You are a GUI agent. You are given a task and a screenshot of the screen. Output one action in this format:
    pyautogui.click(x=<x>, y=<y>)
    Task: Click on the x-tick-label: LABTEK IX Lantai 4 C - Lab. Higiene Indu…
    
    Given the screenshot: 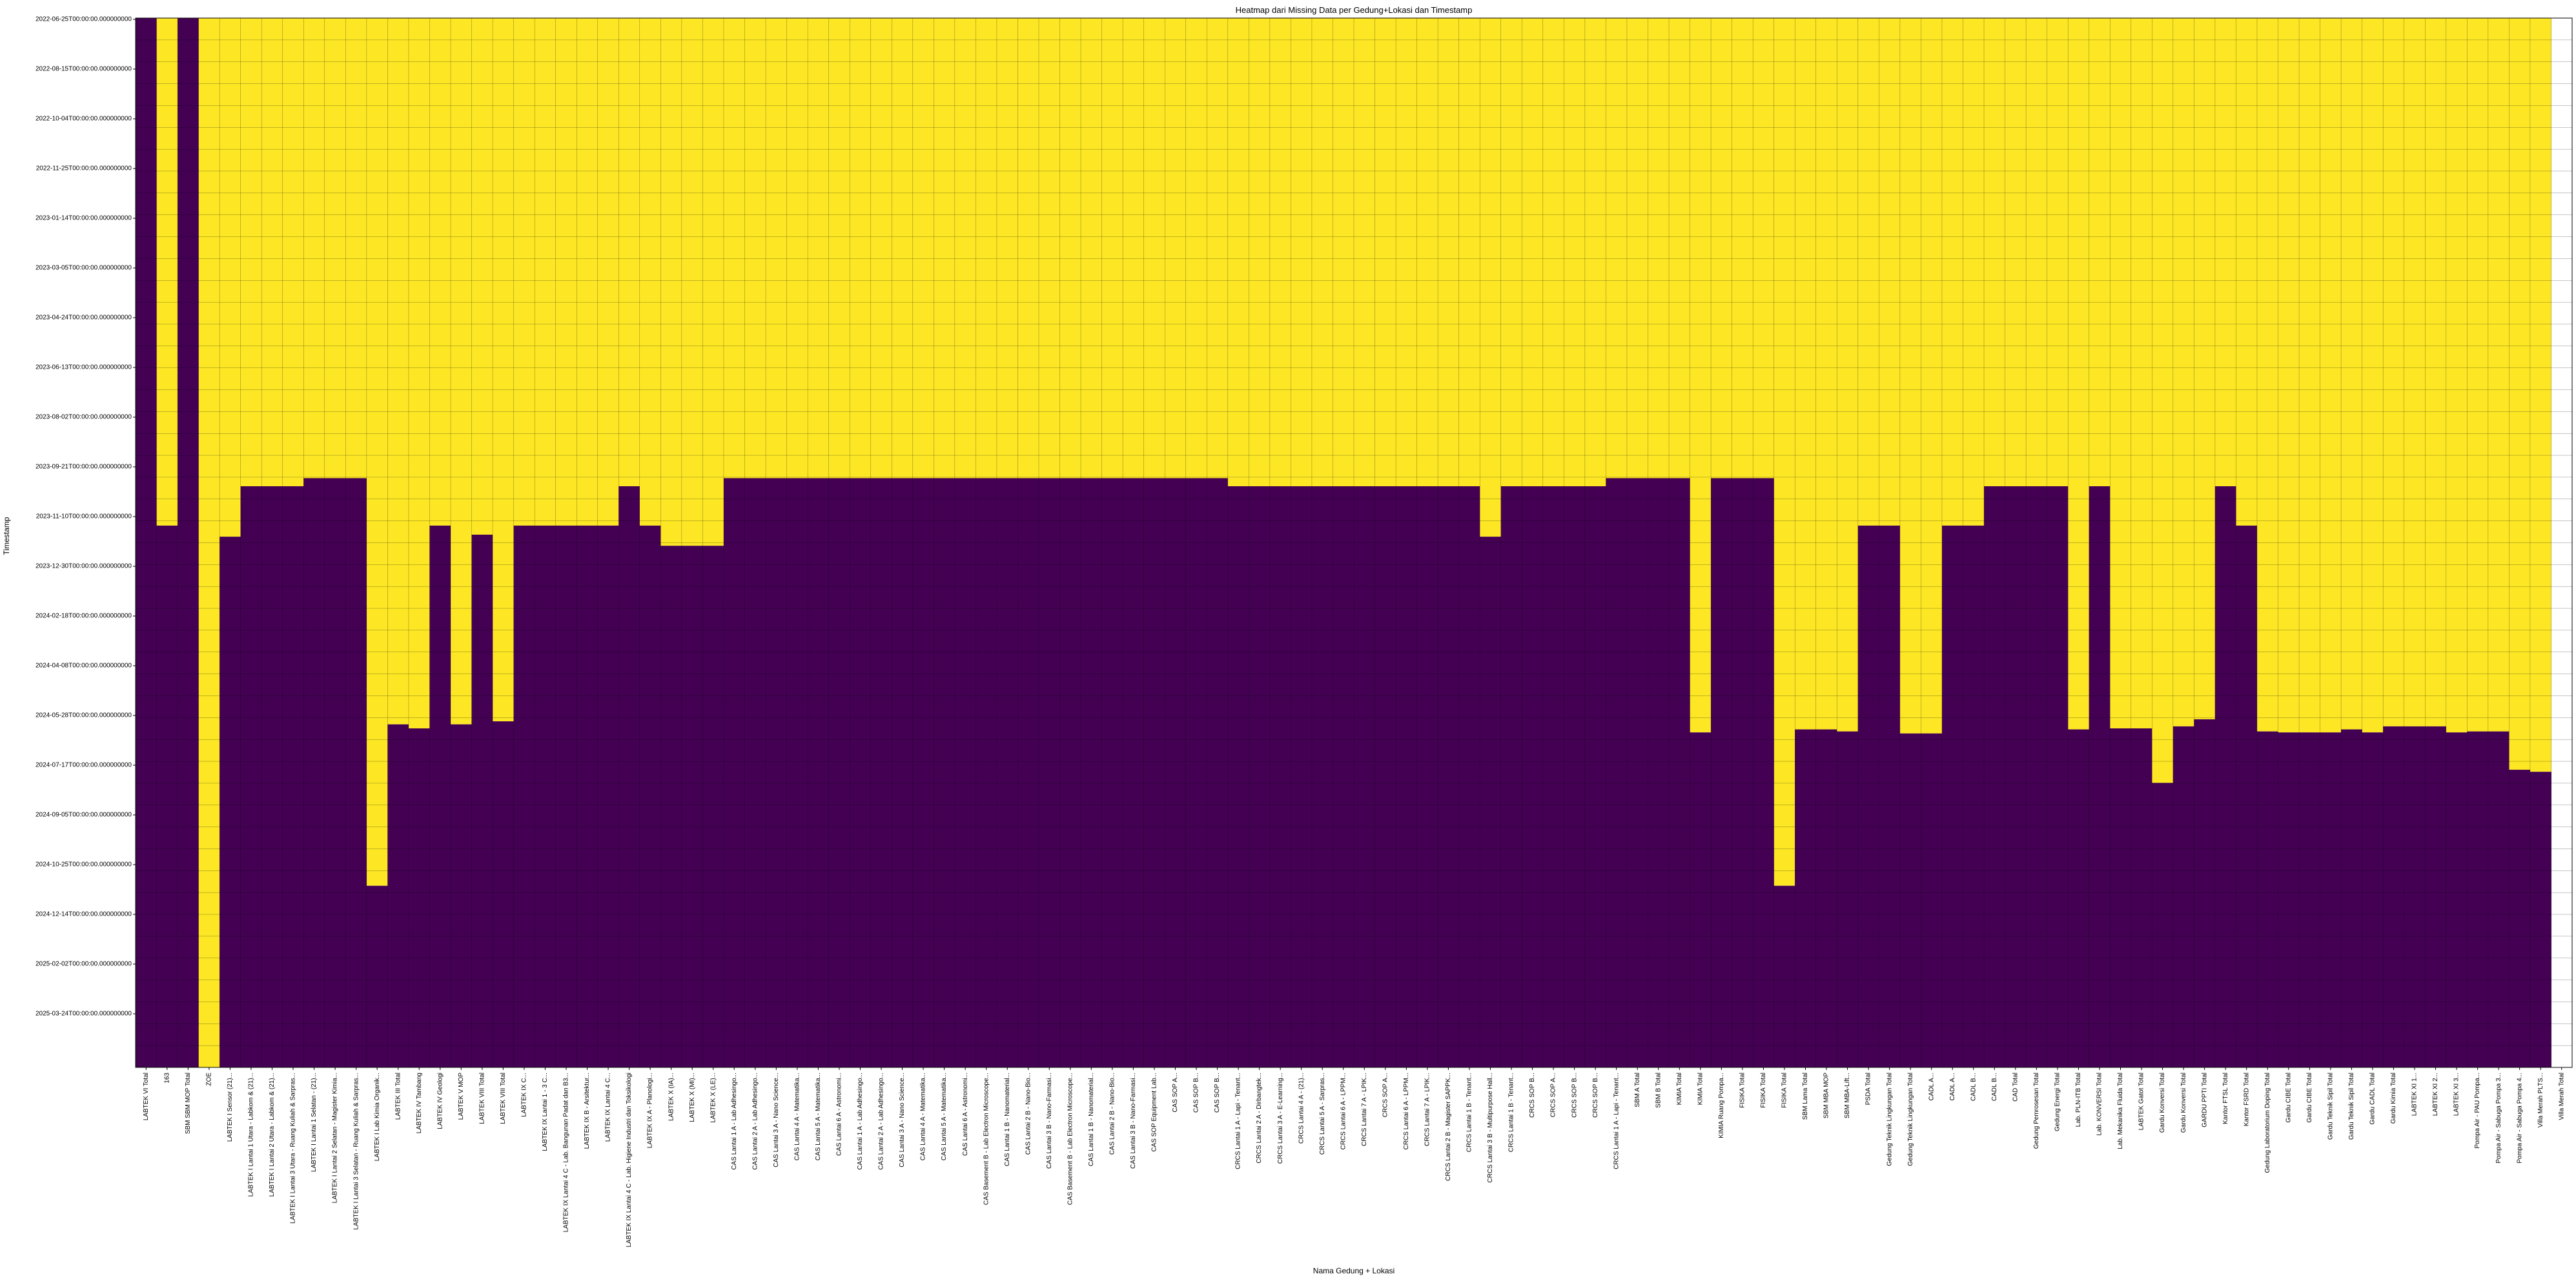 What is the action you would take?
    pyautogui.click(x=629, y=1160)
    